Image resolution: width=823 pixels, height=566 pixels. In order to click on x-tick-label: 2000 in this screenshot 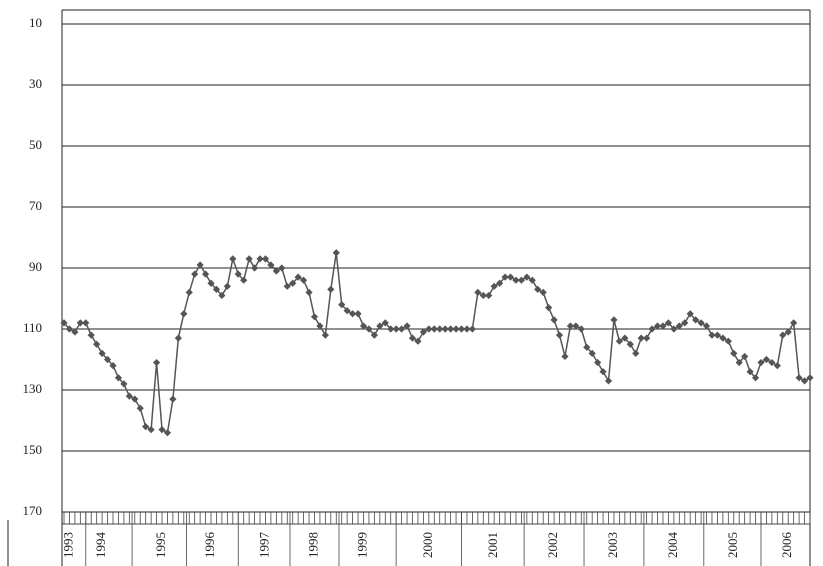, I will do `click(427, 545)`.